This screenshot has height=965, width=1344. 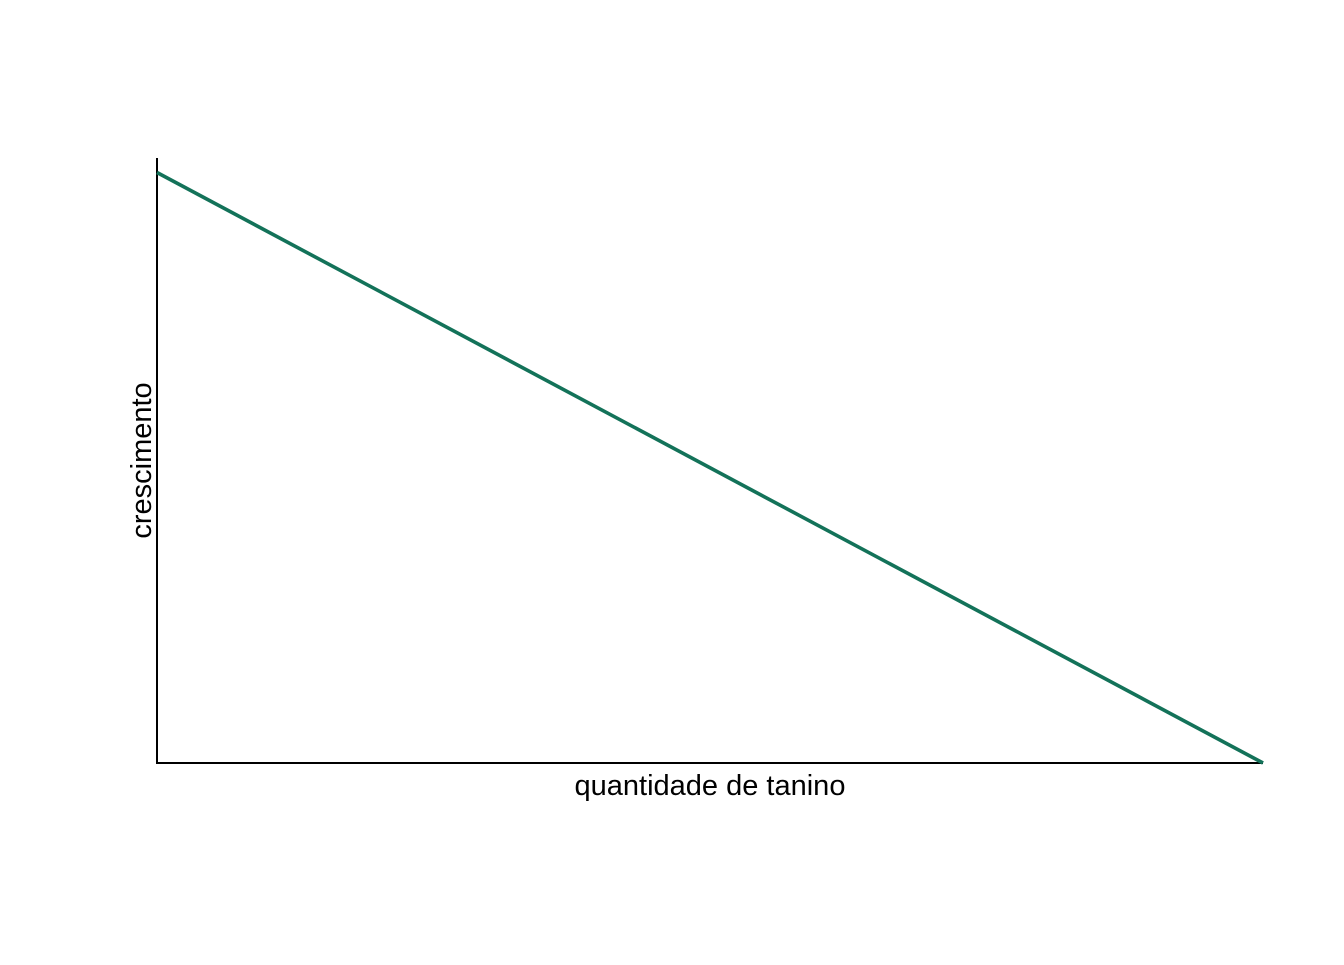 I want to click on x-axis-label: quantidade de tanino, so click(x=710, y=786).